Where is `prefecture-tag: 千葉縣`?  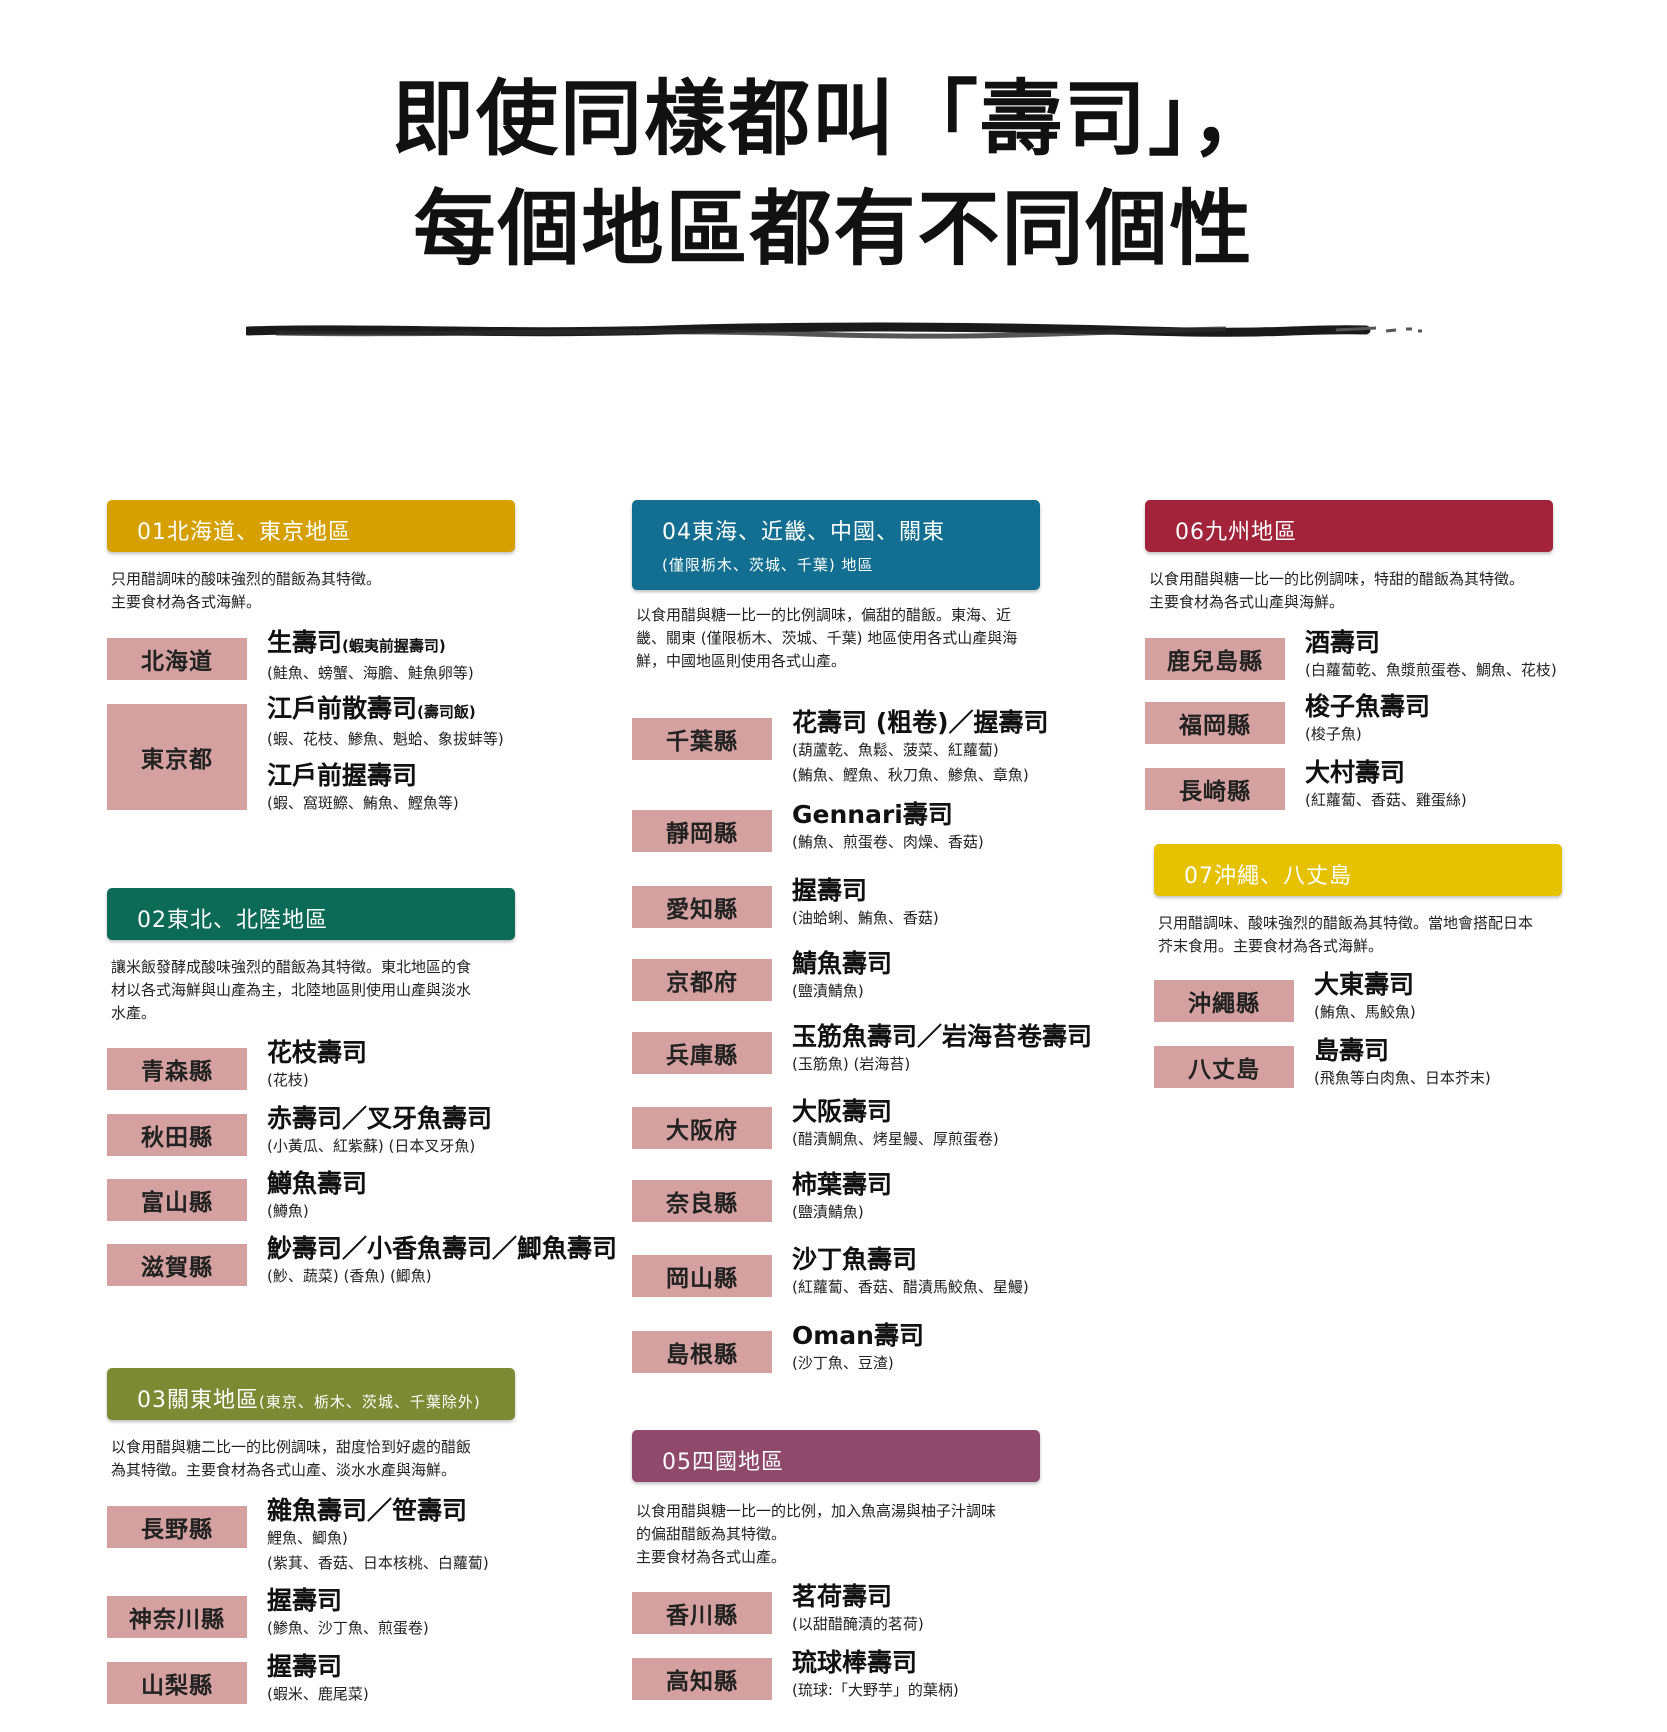
prefecture-tag: 千葉縣 is located at coordinates (702, 739).